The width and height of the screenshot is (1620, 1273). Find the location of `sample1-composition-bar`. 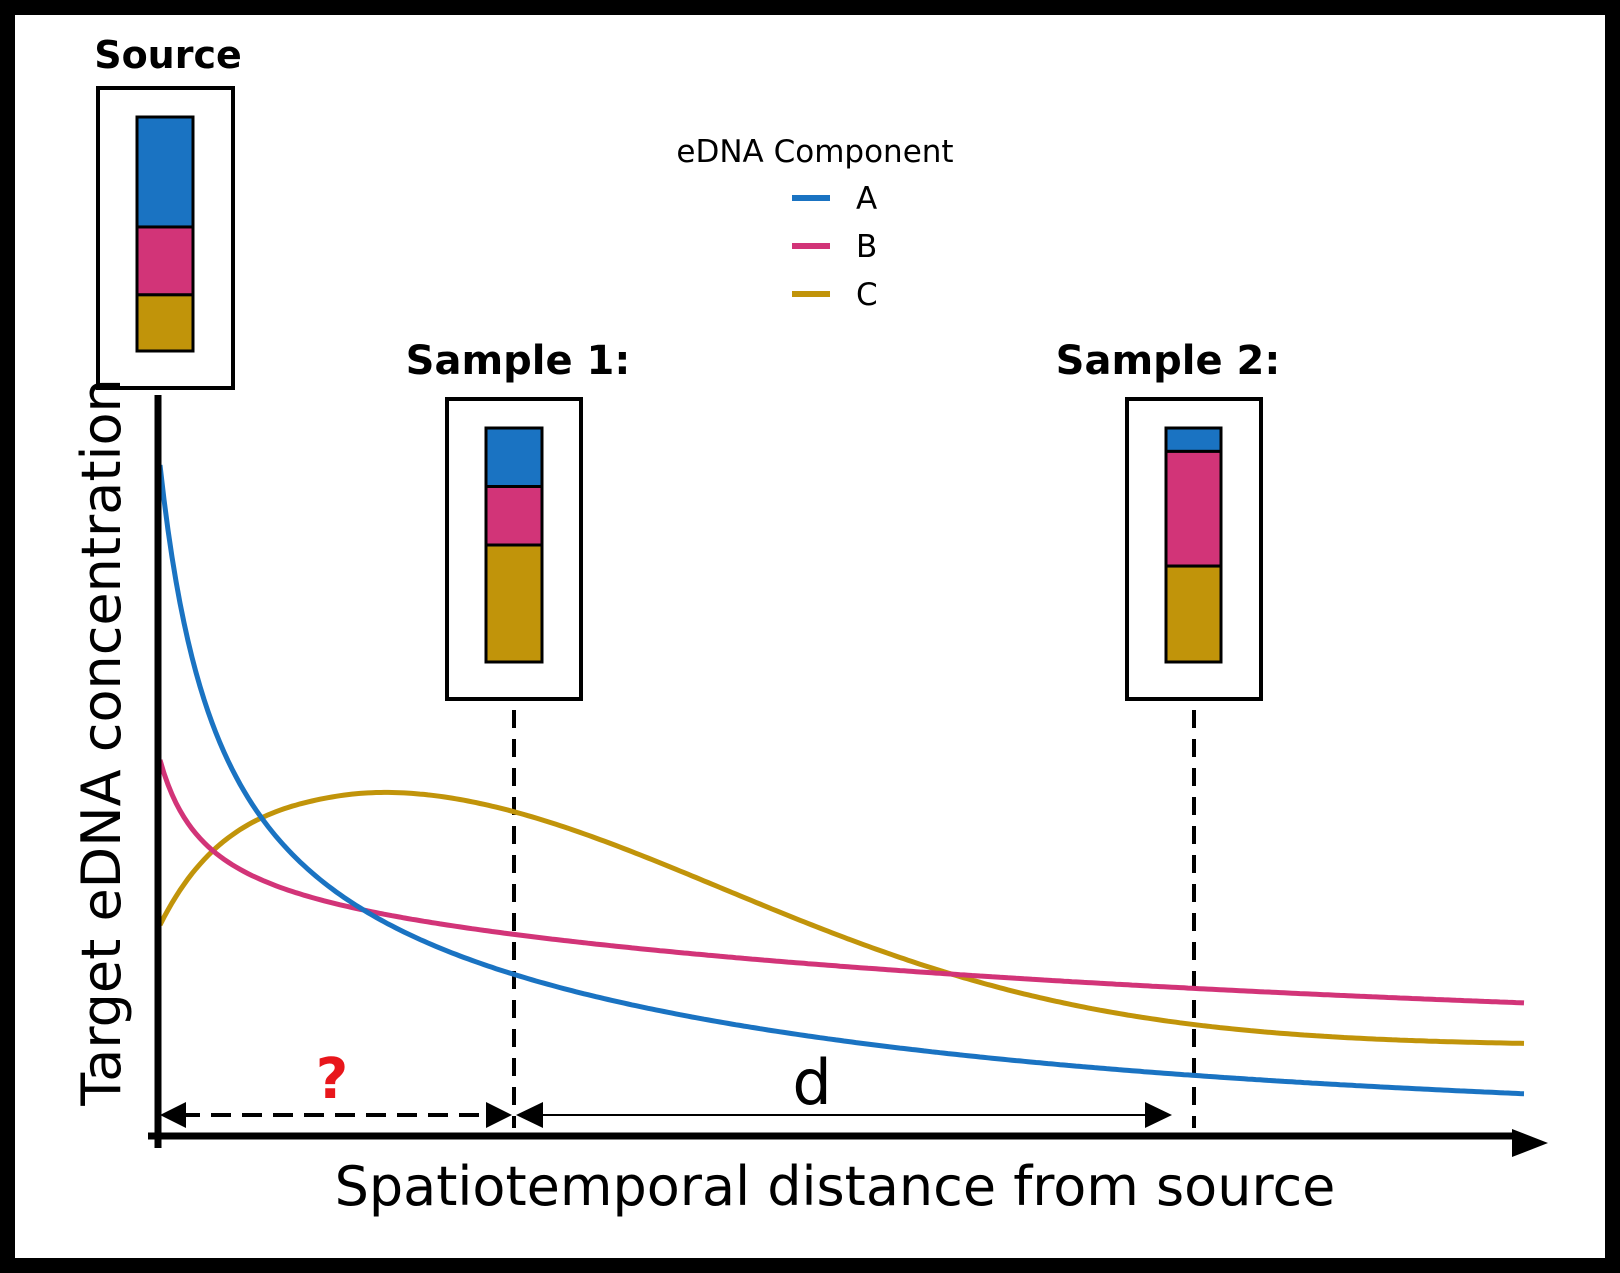

sample1-composition-bar is located at coordinates (514, 545).